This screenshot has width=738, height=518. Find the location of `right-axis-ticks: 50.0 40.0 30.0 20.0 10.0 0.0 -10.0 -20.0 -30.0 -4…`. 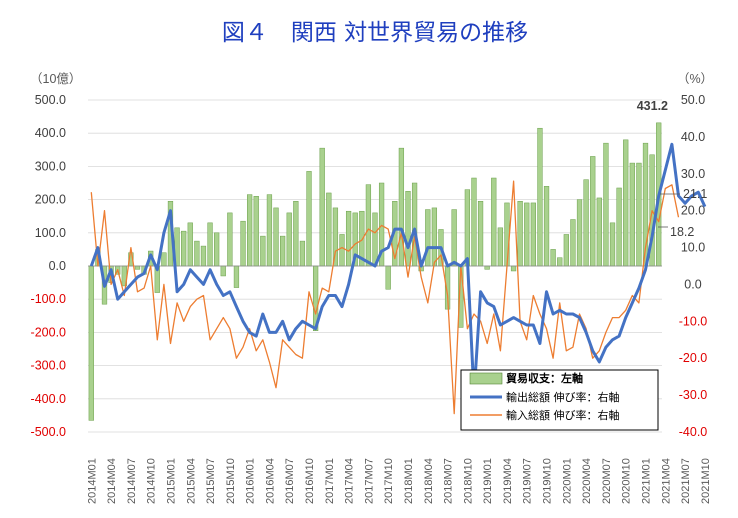

right-axis-ticks: 50.0 40.0 30.0 20.0 10.0 0.0 -10.0 -20.0 -30.0 -4… is located at coordinates (693, 266).